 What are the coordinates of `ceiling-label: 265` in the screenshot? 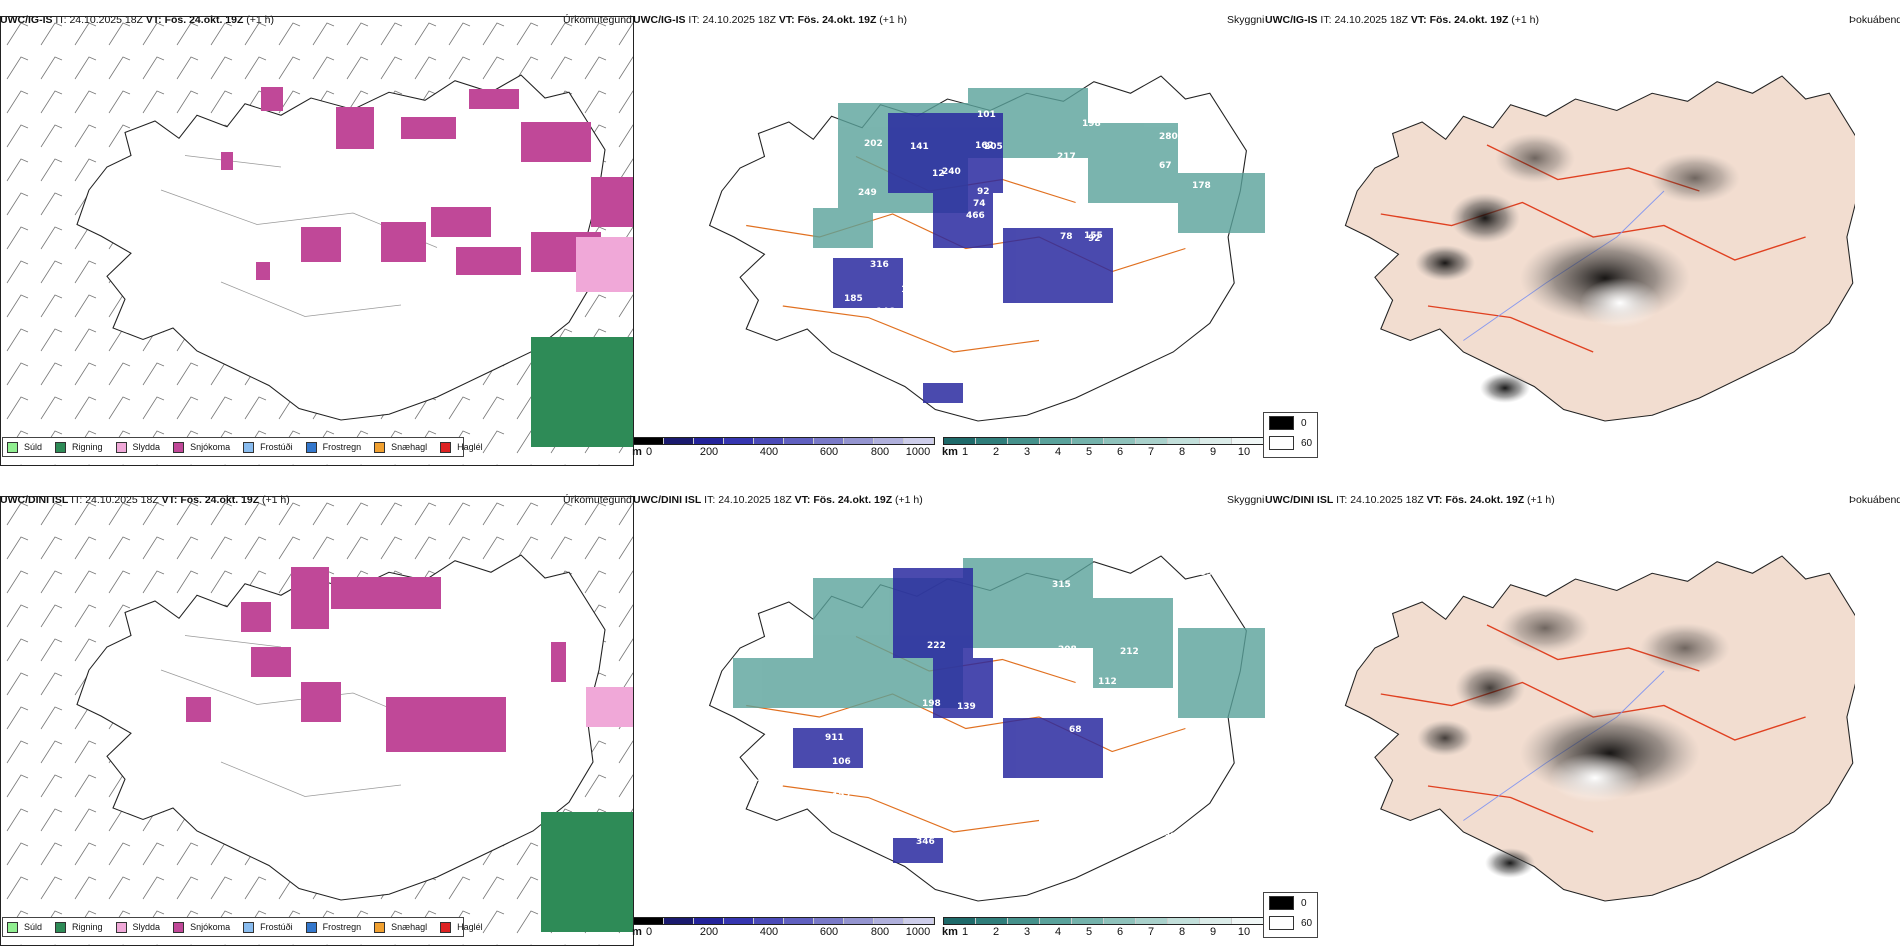 It's located at (908, 716).